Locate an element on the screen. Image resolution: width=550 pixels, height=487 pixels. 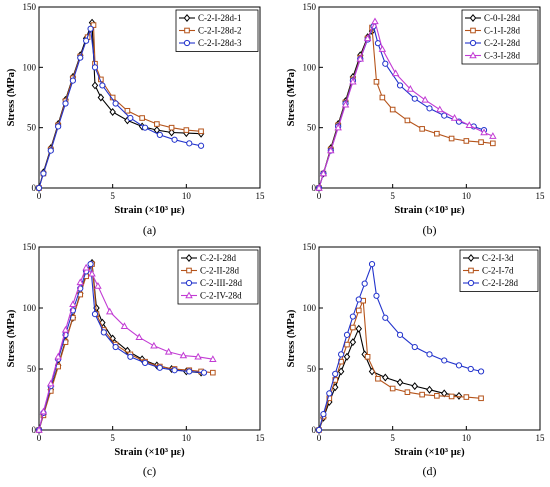
legend-entry: C-2-I-7d is located at coordinates (498, 271).